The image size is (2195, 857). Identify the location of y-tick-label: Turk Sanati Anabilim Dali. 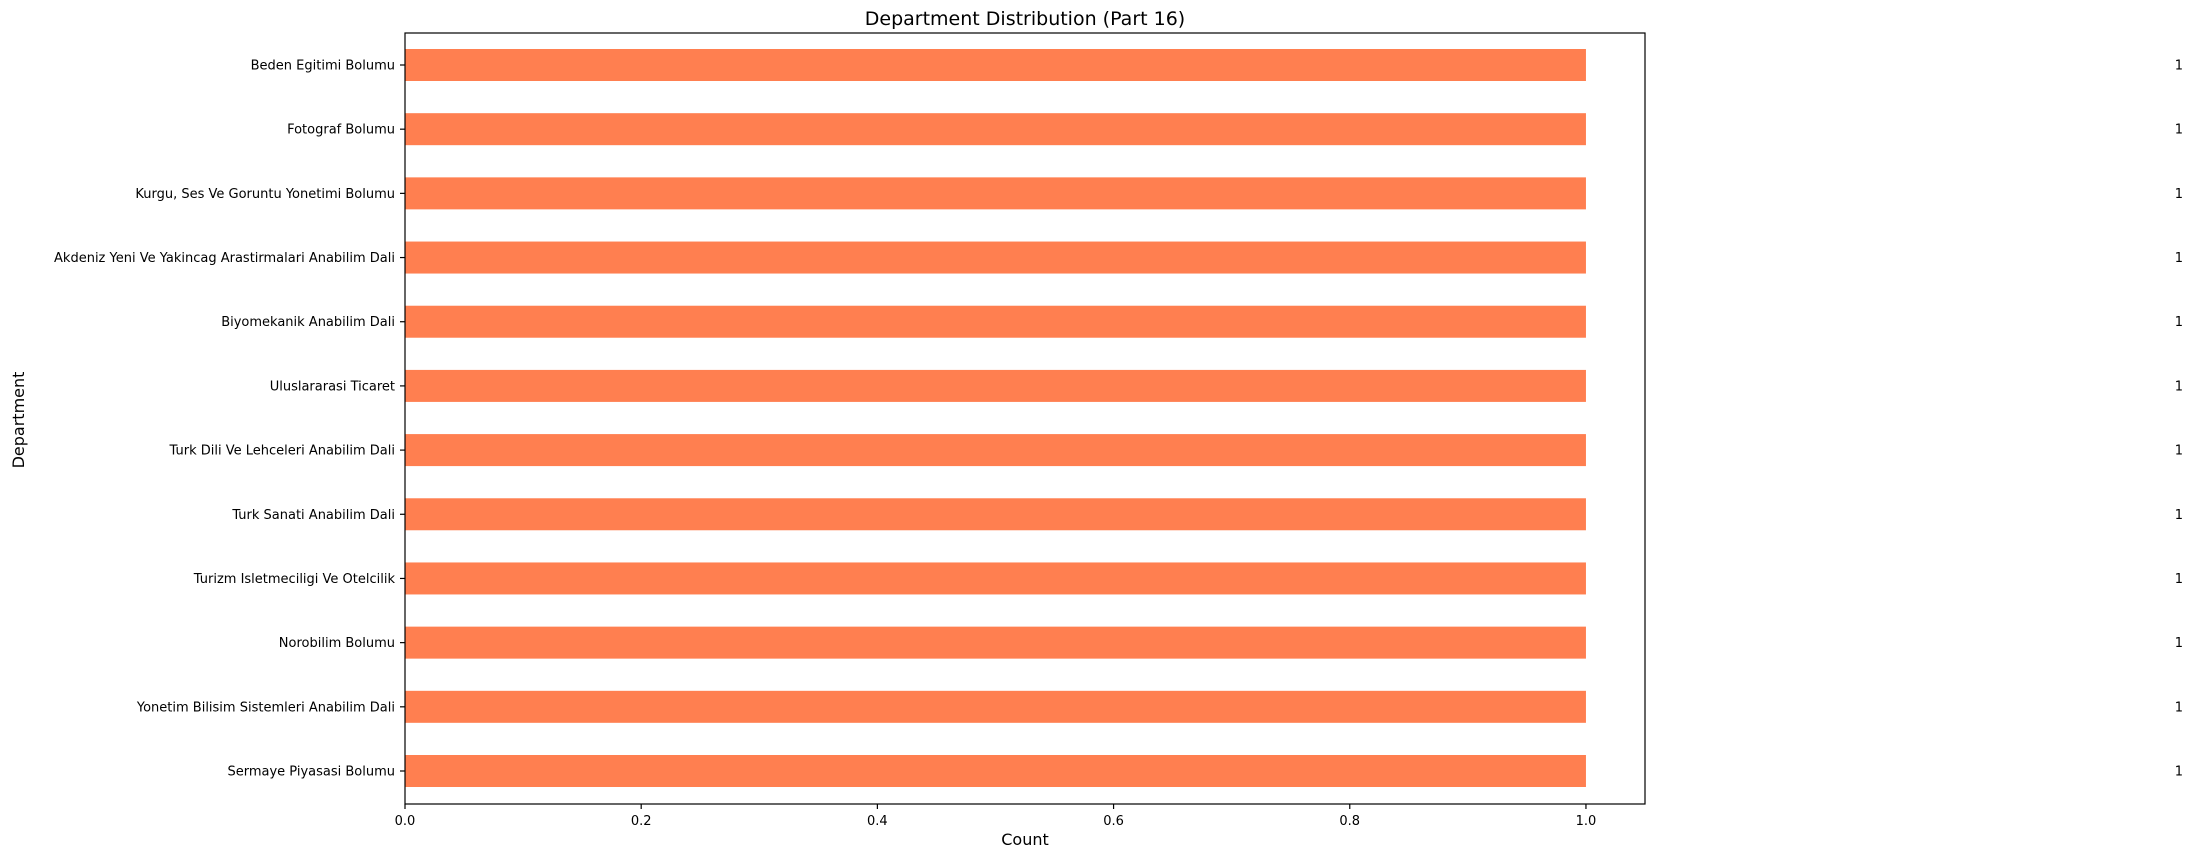
(313, 515).